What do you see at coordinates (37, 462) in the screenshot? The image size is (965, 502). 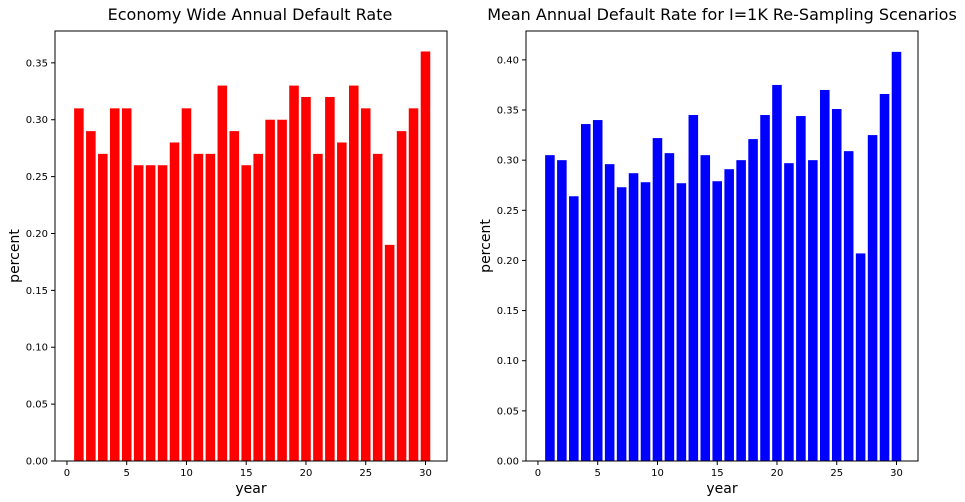 I see `y-tick-label: 0.00` at bounding box center [37, 462].